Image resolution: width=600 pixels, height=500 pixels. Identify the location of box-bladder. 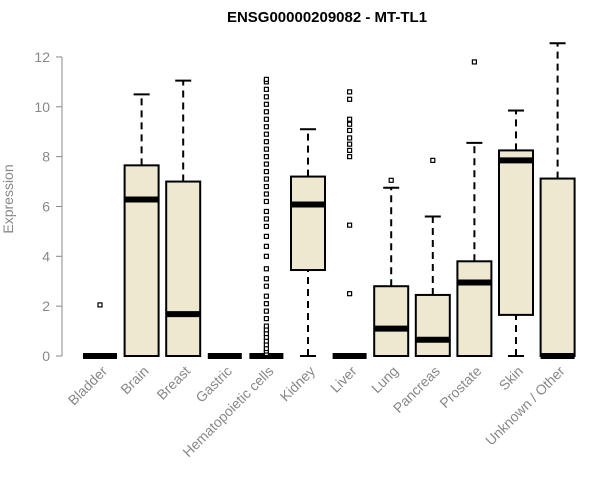
(100, 330).